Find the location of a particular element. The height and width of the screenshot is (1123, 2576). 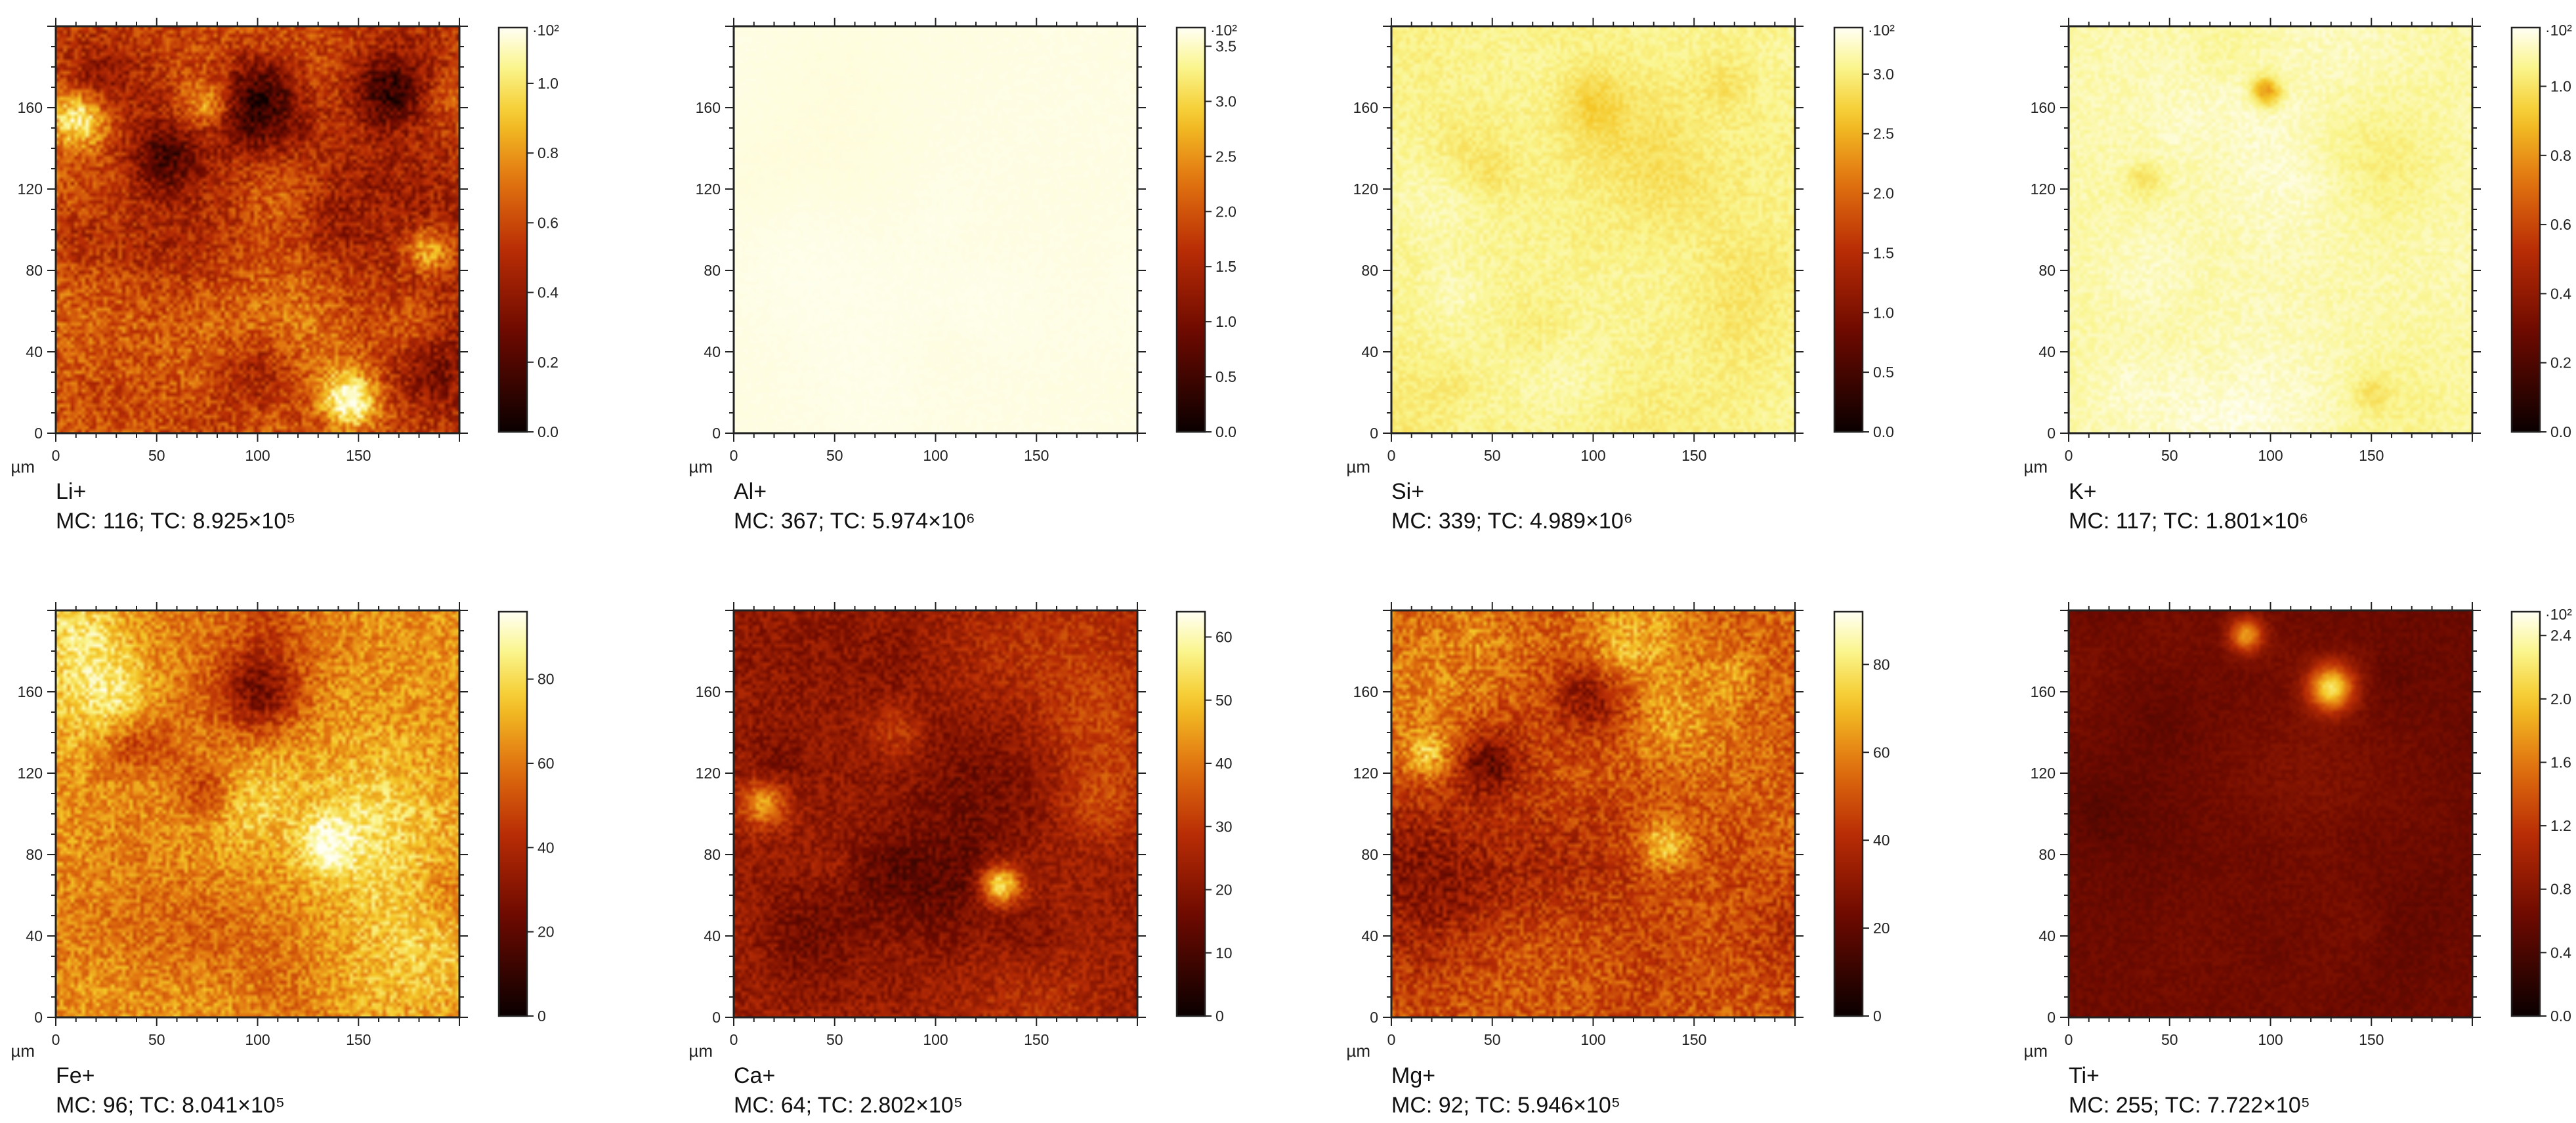

colorbar-tick-label: 80 is located at coordinates (546, 679).